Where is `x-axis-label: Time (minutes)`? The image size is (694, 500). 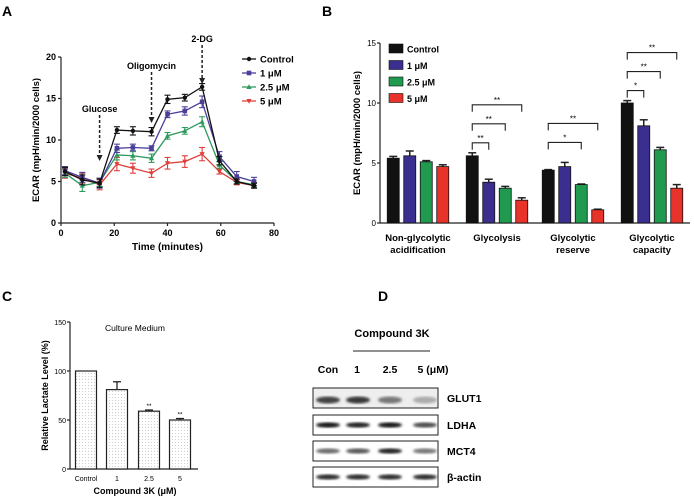 x-axis-label: Time (minutes) is located at coordinates (167, 247).